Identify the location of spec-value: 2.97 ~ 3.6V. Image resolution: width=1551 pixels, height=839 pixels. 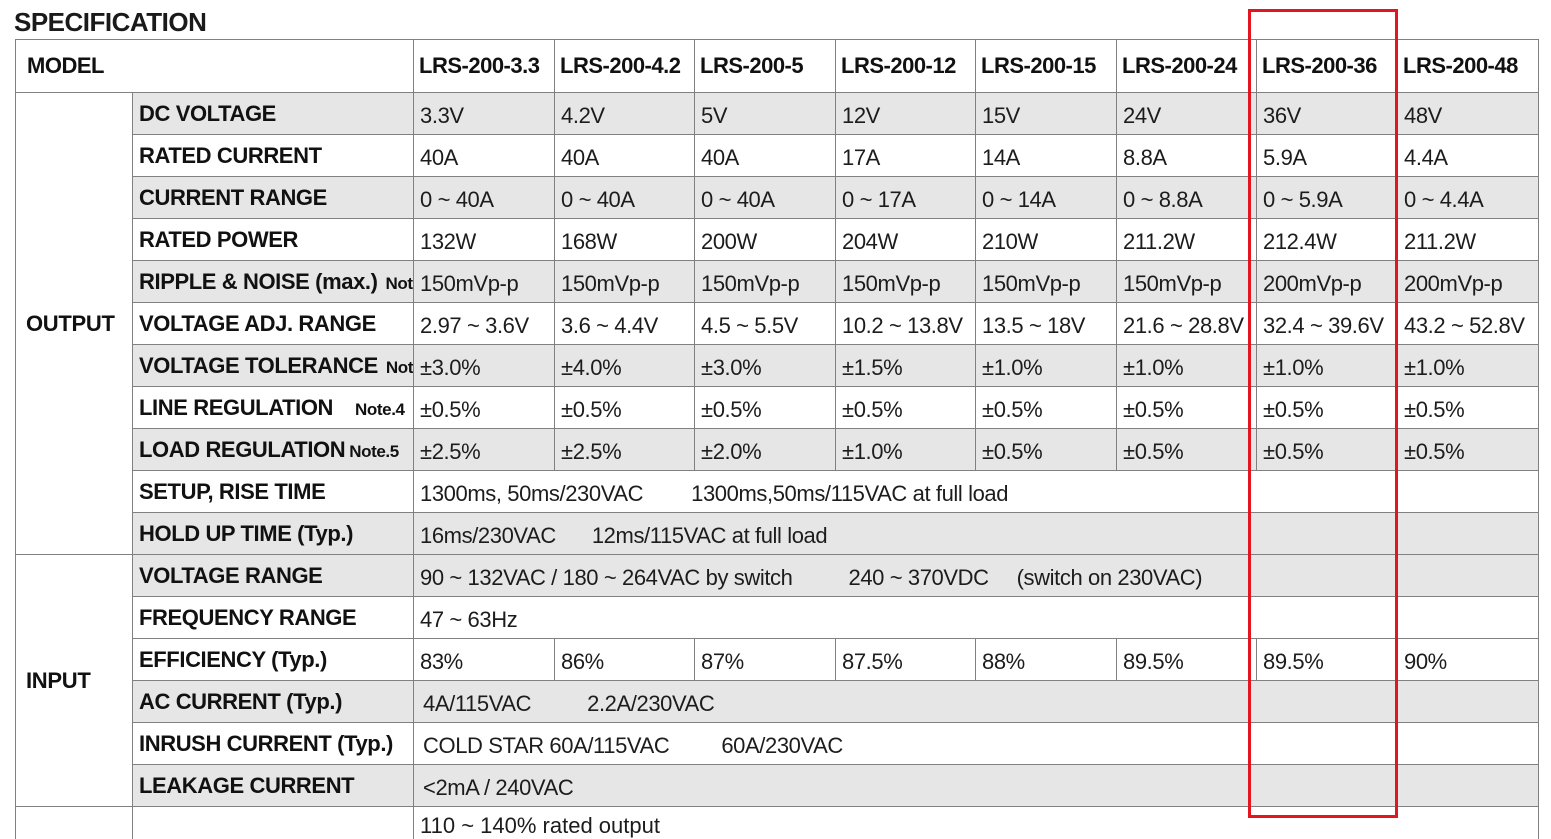
(484, 324).